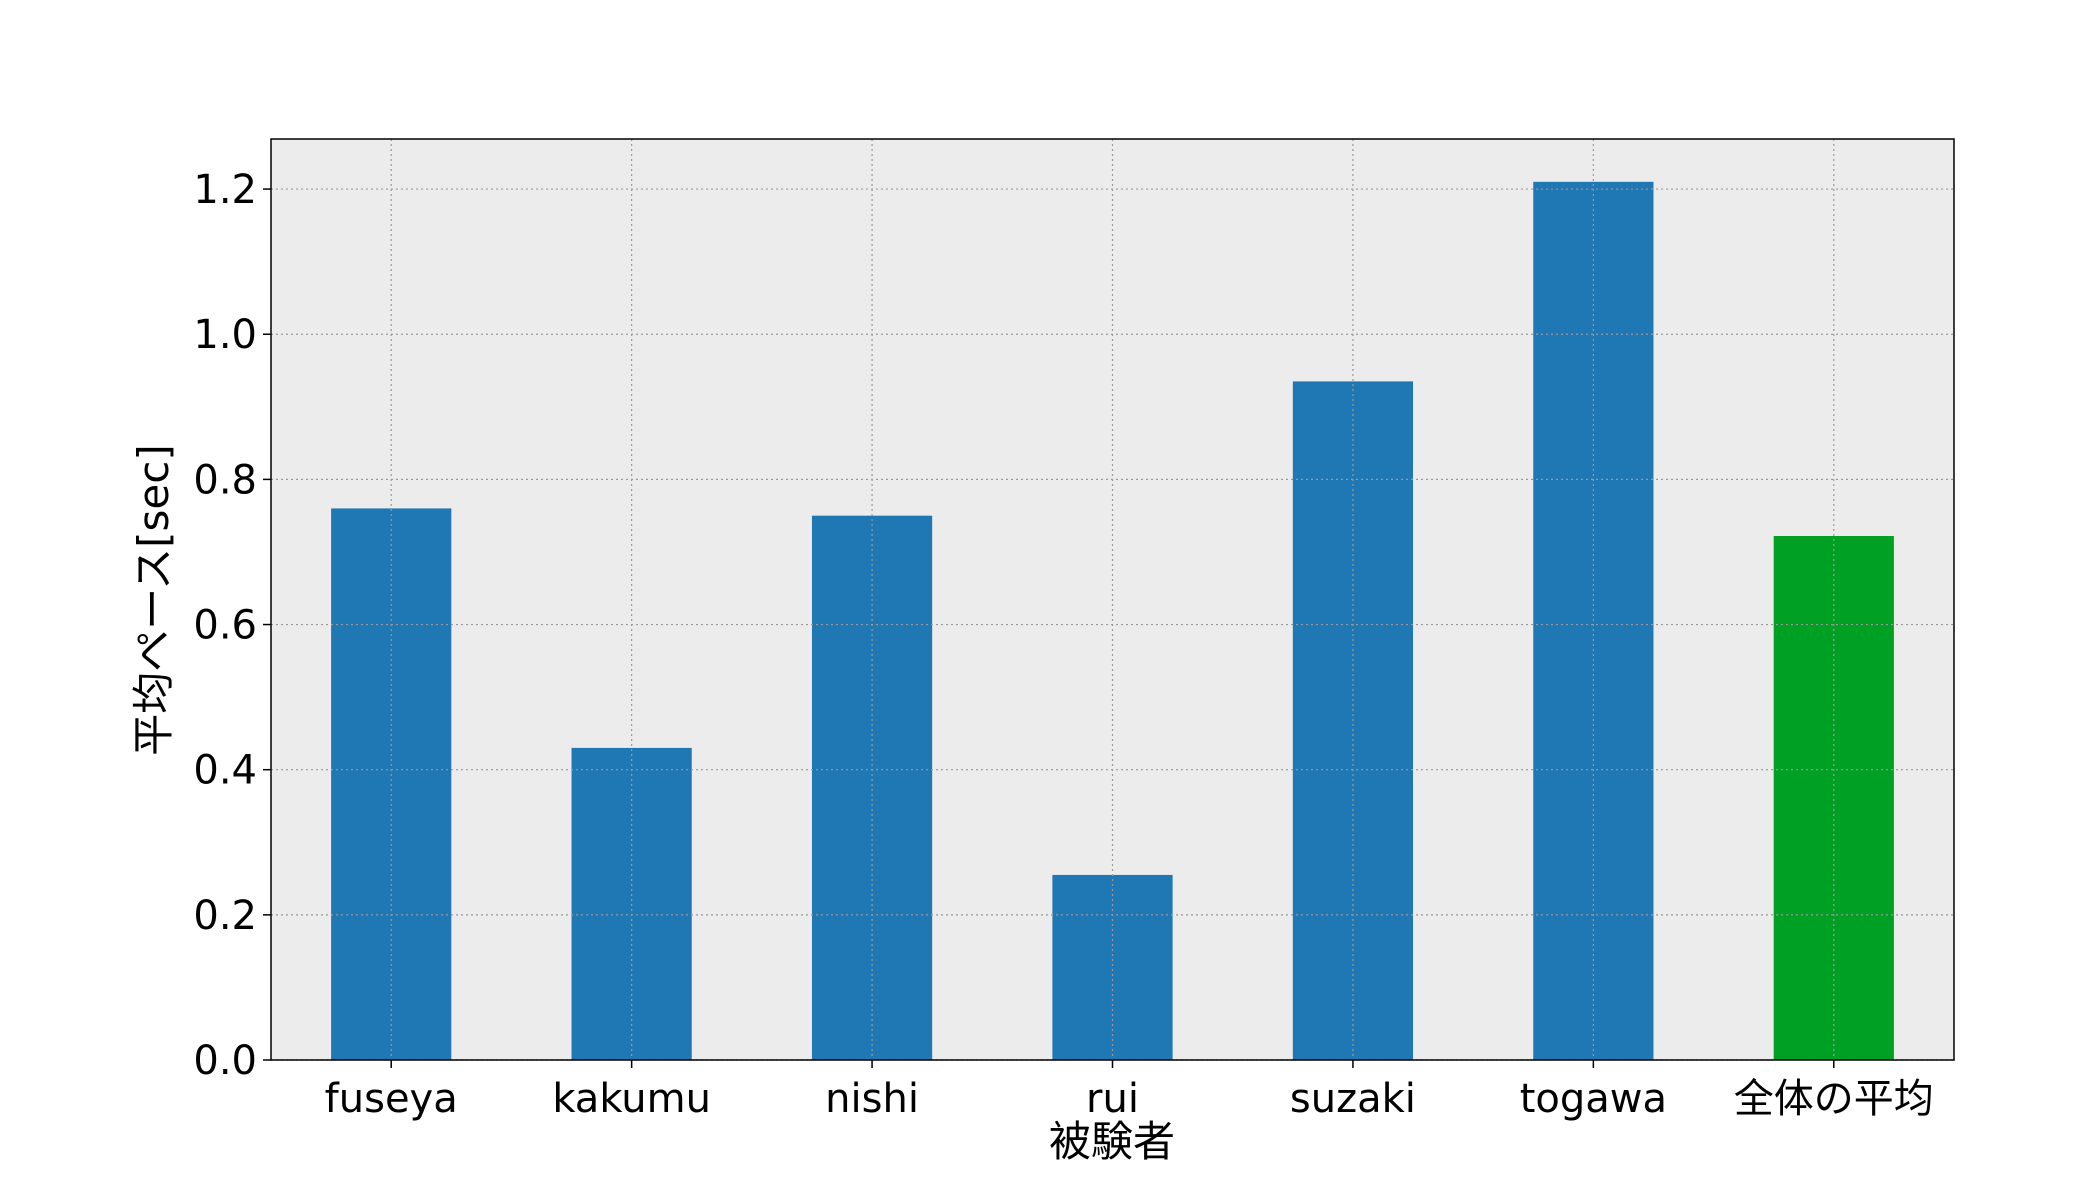 This screenshot has height=1186, width=2098. What do you see at coordinates (1834, 1099) in the screenshot?
I see `x-tick-label: 全体の平均` at bounding box center [1834, 1099].